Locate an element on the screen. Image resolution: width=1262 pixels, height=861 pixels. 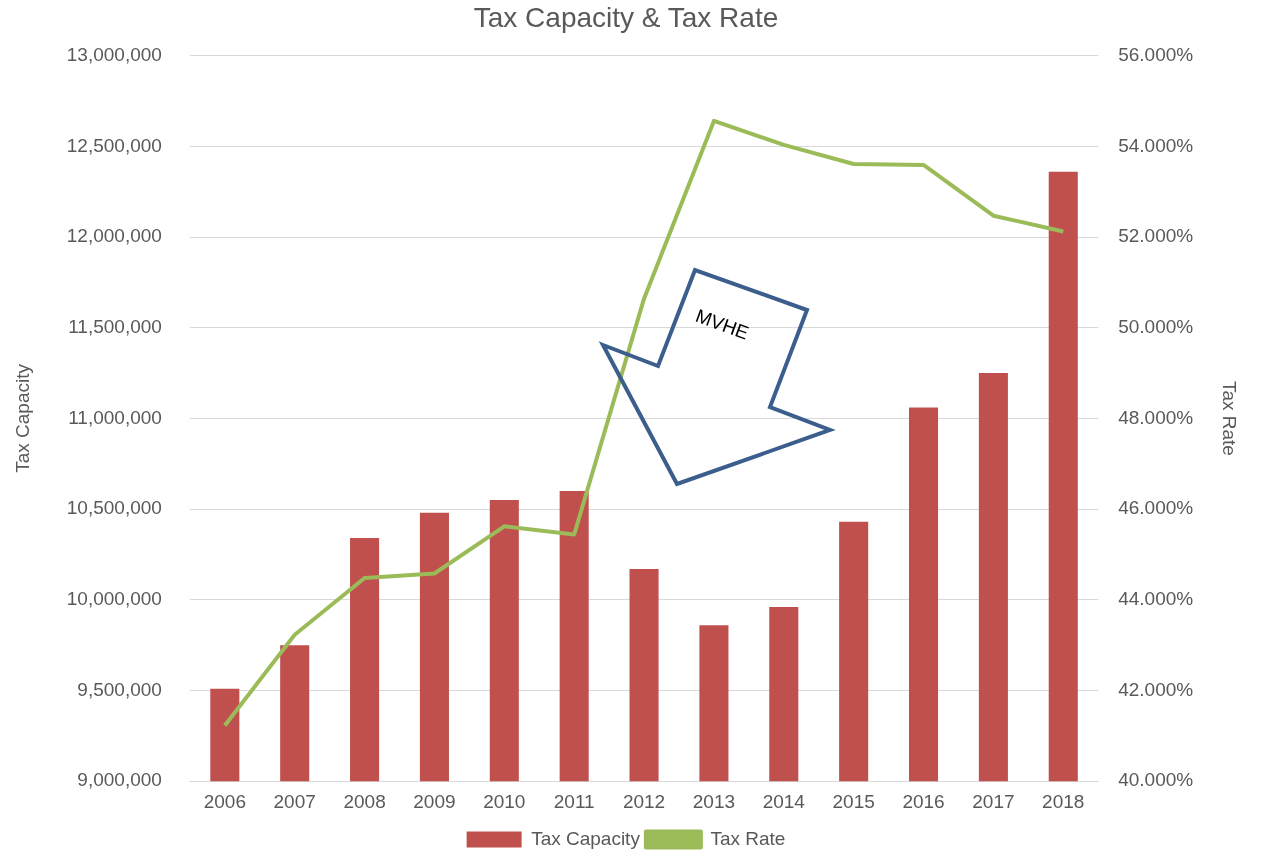
y2-tick-label: 50.000% is located at coordinates (1156, 326).